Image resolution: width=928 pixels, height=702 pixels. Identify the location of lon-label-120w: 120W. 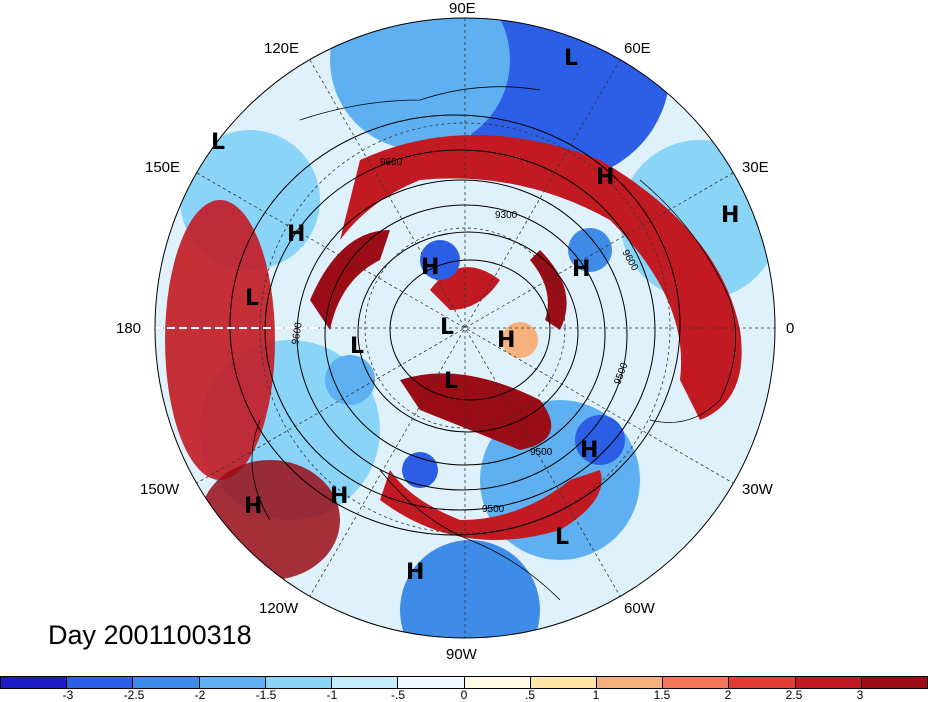
(279, 608).